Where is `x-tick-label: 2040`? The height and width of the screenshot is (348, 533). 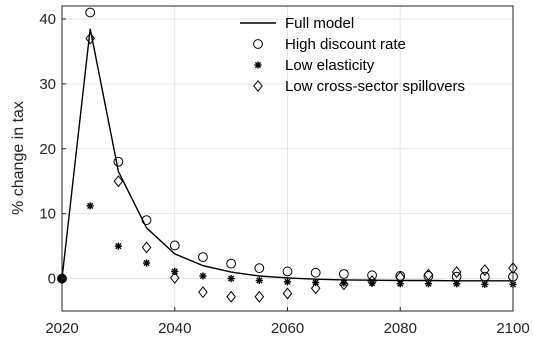
x-tick-label: 2040 is located at coordinates (174, 328).